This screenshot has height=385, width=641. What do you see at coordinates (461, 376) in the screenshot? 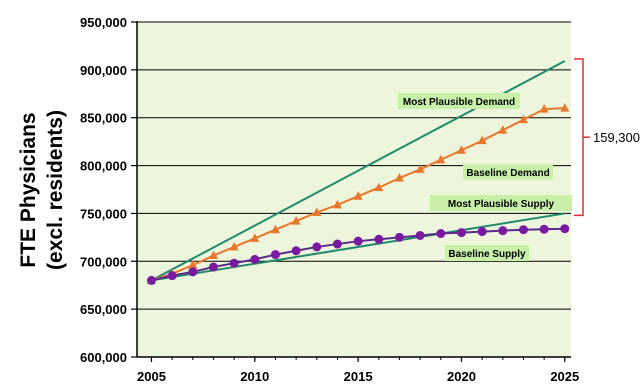
I see `x-tick-label: 2020` at bounding box center [461, 376].